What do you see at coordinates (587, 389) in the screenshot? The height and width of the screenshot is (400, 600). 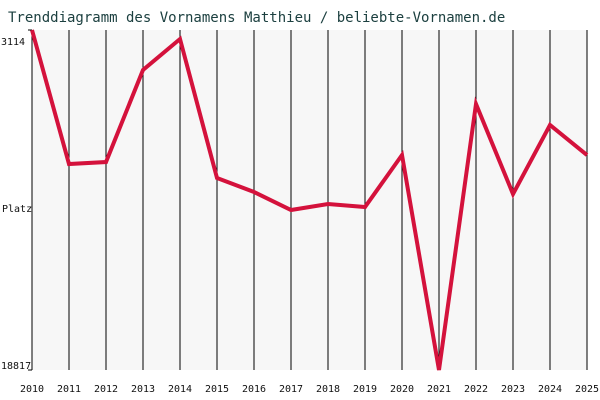 I see `x-tick-label: 2025` at bounding box center [587, 389].